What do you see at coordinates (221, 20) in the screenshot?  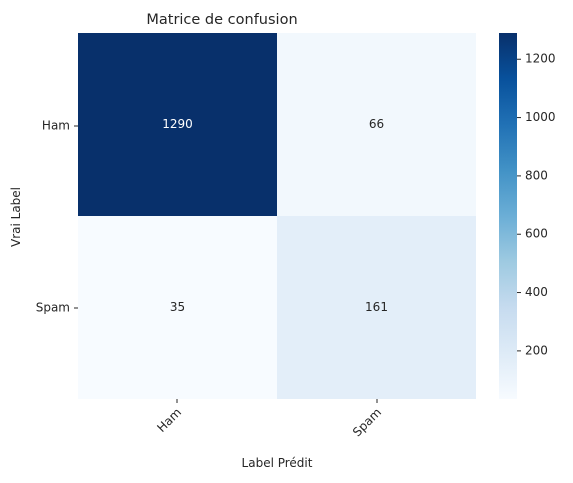 I see `chart-title: Matrice de confusion` at bounding box center [221, 20].